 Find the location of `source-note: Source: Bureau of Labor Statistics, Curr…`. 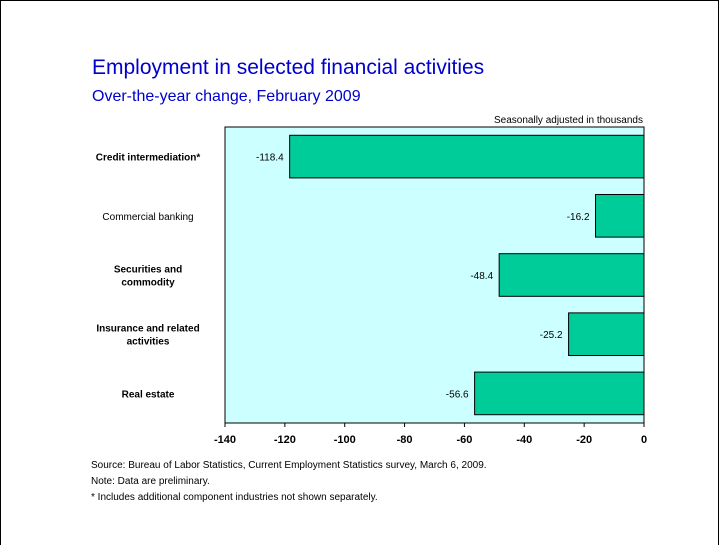

source-note: Source: Bureau of Labor Statistics, Curr… is located at coordinates (289, 465).